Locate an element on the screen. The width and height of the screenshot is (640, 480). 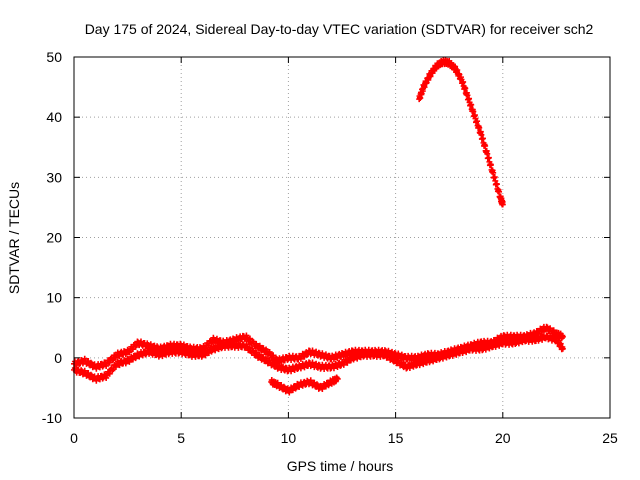
x-tick-labels: 0 5 10 15 20 25 is located at coordinates (344, 438).